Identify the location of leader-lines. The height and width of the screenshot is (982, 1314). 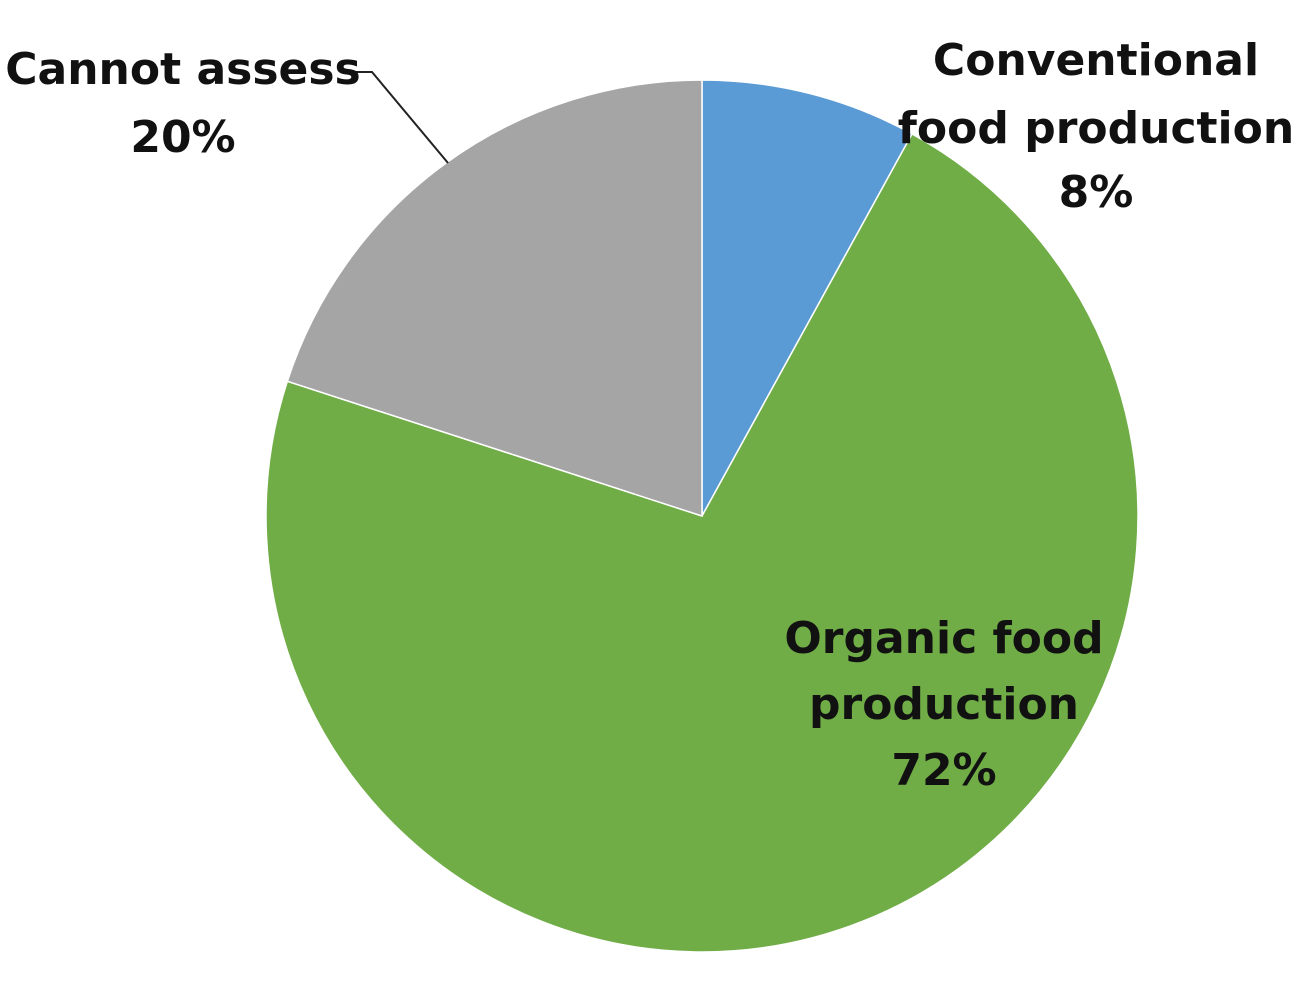
(397, 117).